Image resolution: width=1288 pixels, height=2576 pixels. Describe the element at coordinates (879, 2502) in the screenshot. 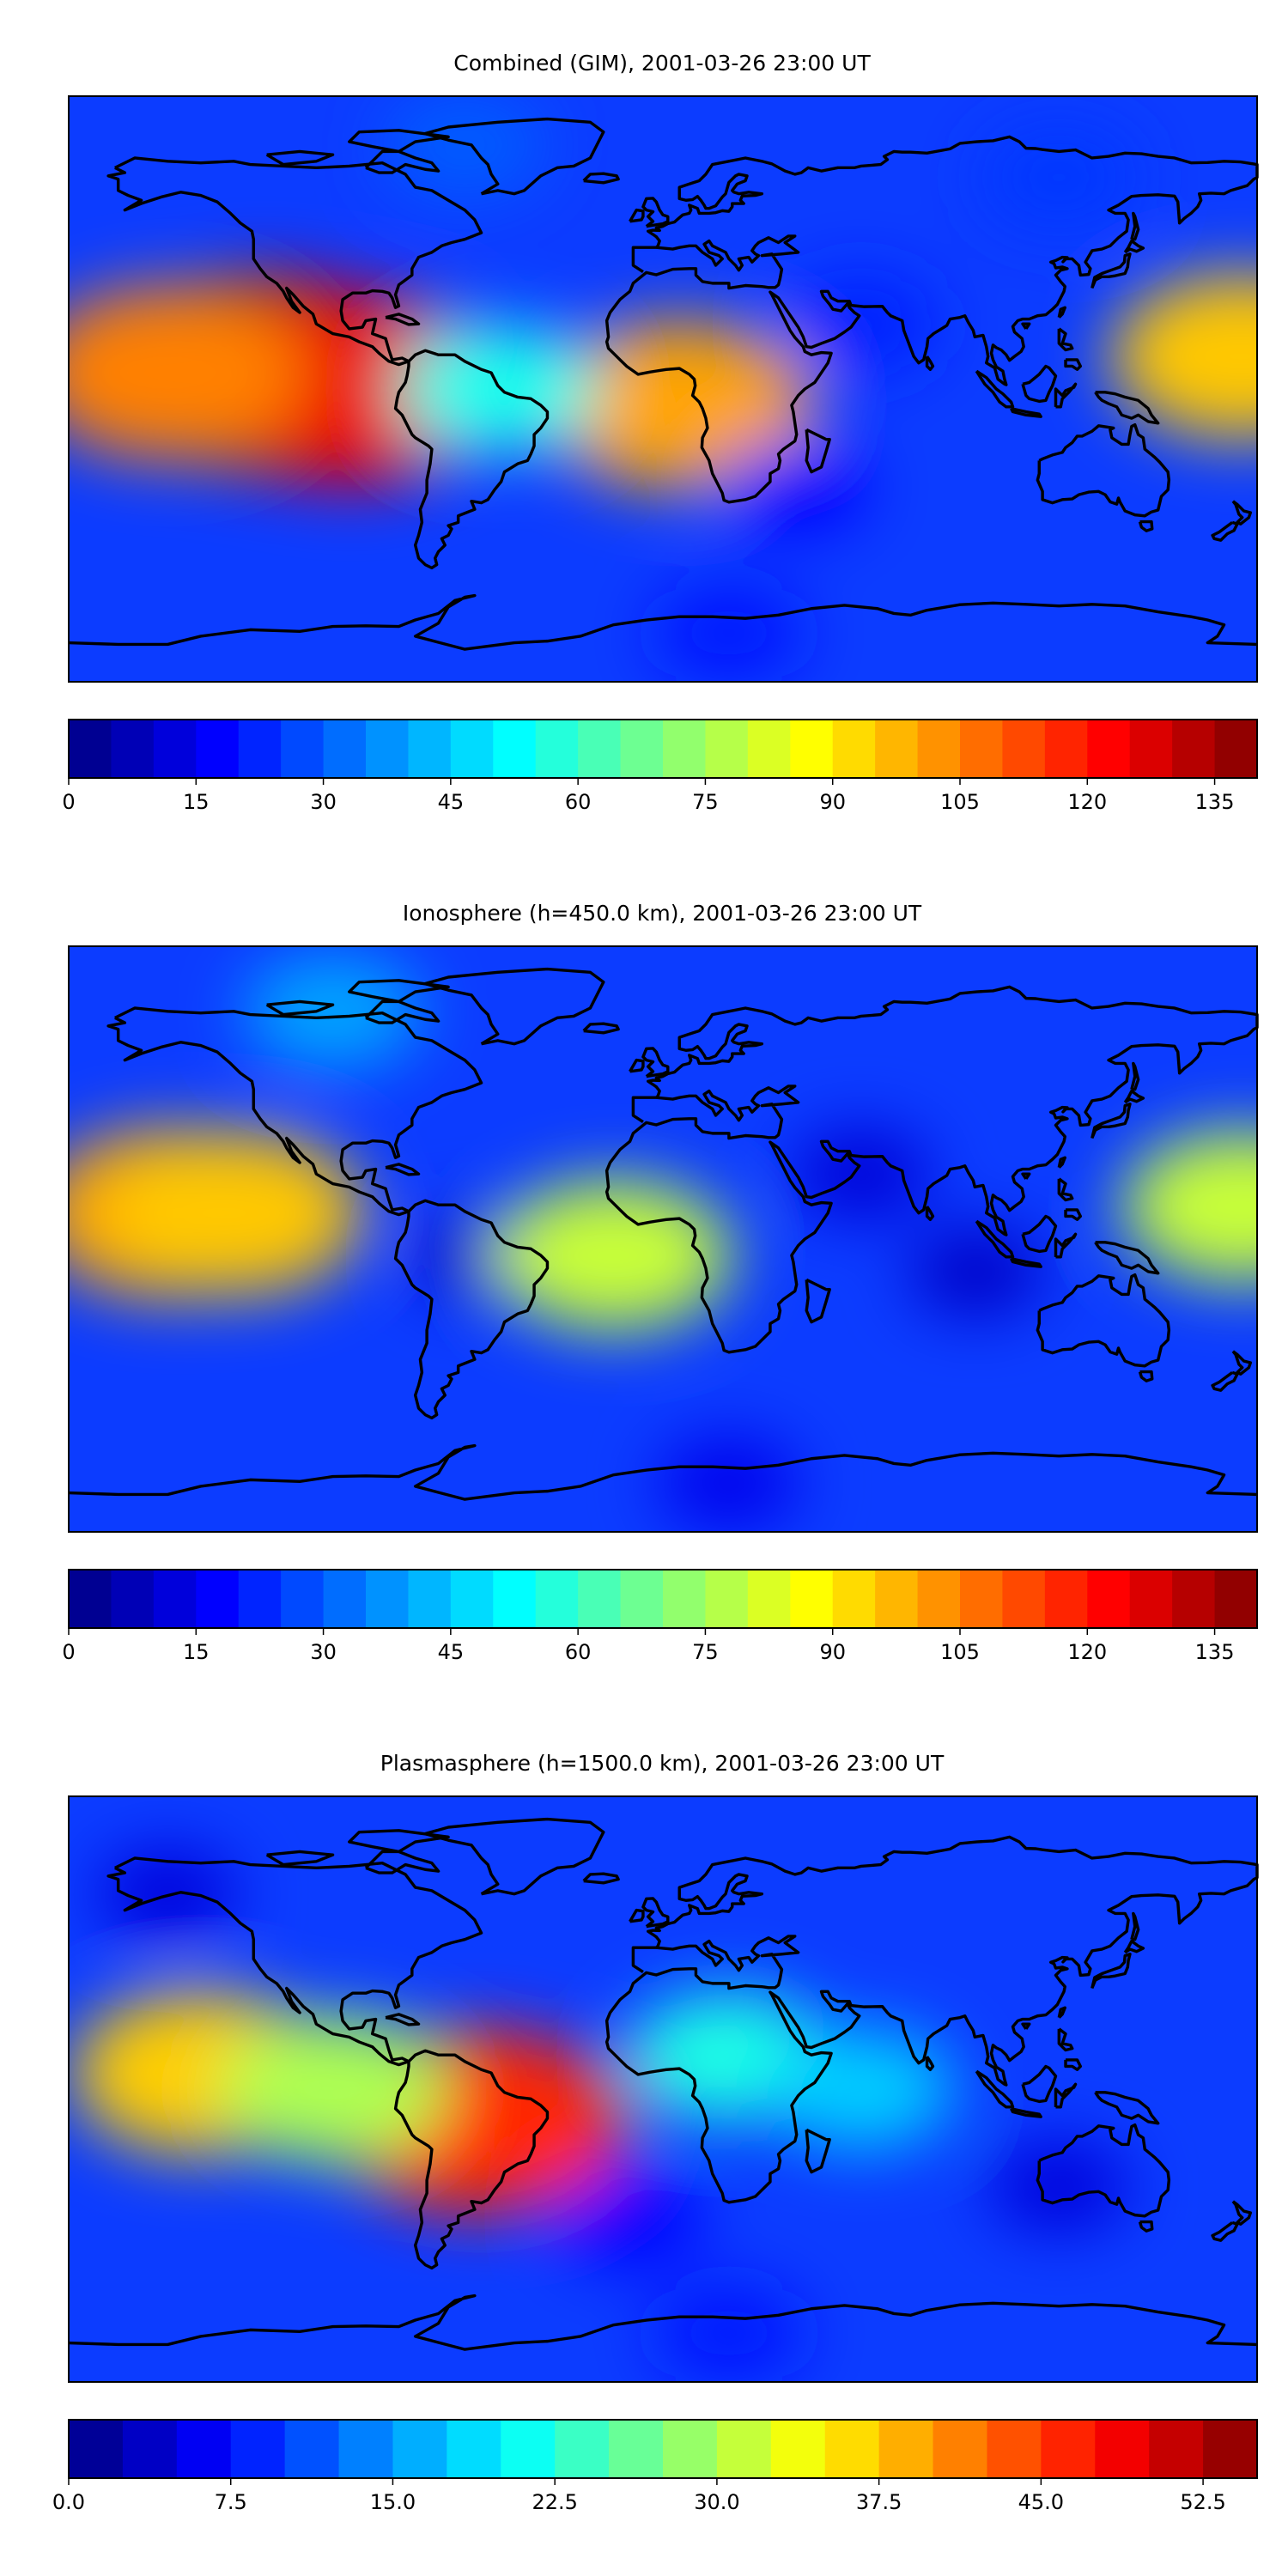

I see `colorbar-tick-label: 37.5` at that location.